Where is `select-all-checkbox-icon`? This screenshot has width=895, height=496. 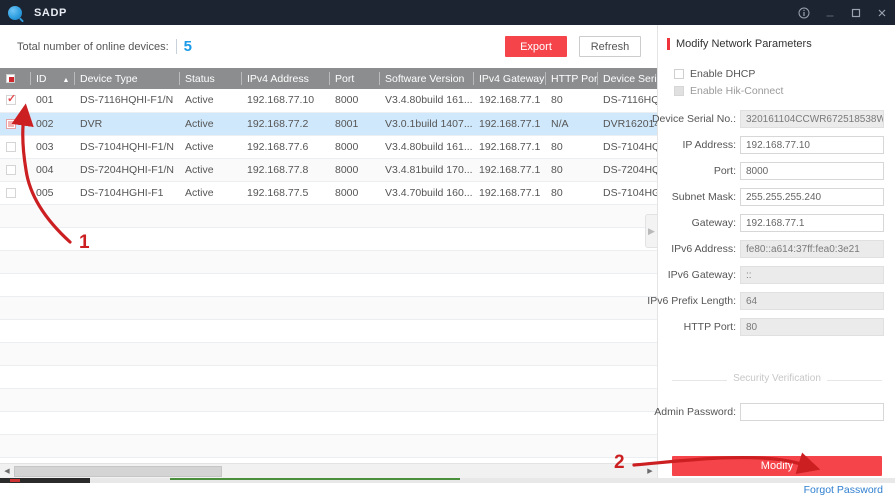 select-all-checkbox-icon is located at coordinates (10, 79).